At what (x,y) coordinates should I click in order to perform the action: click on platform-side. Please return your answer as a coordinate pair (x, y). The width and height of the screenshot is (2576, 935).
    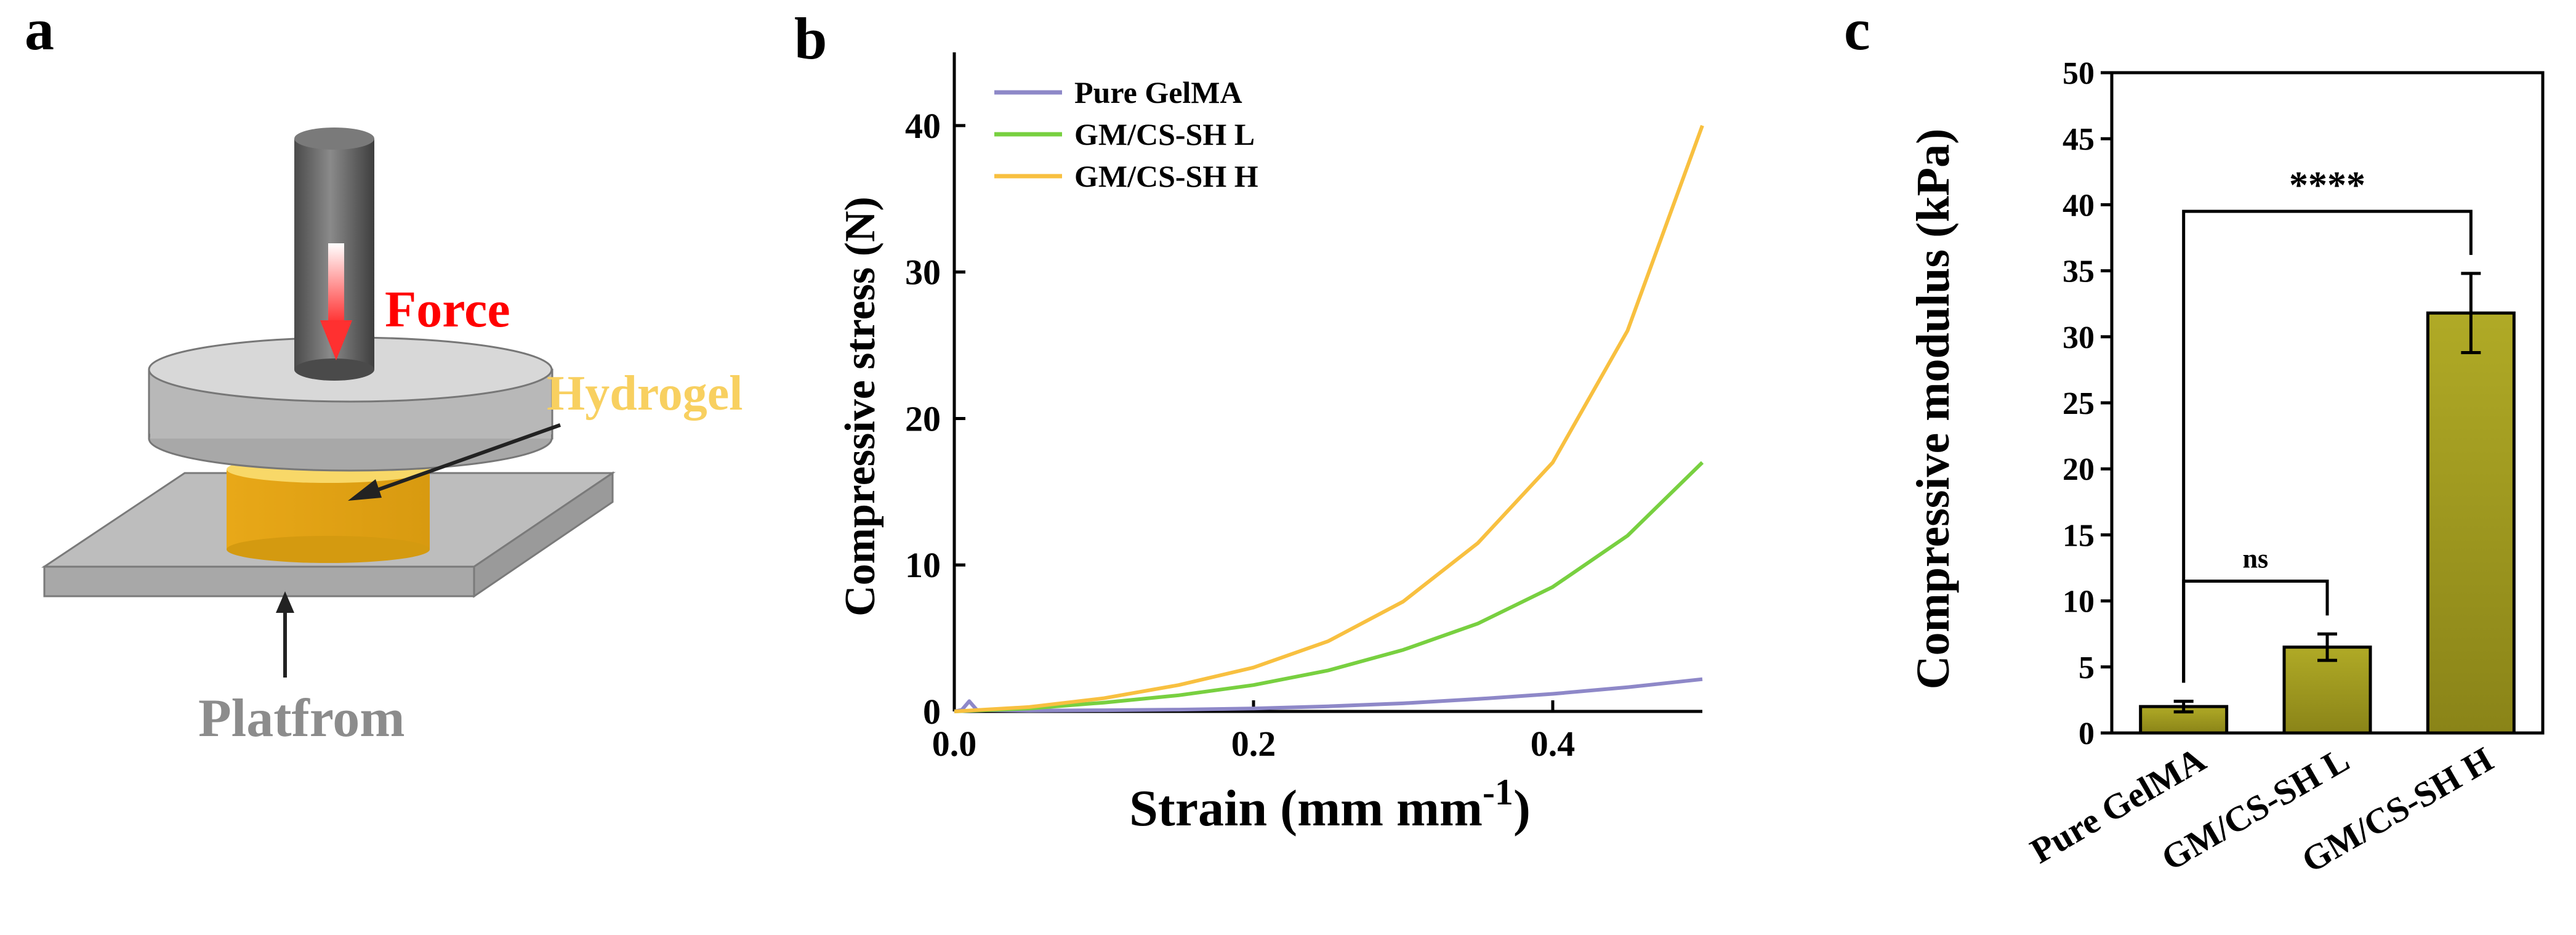
    Looking at the image, I should click on (543, 534).